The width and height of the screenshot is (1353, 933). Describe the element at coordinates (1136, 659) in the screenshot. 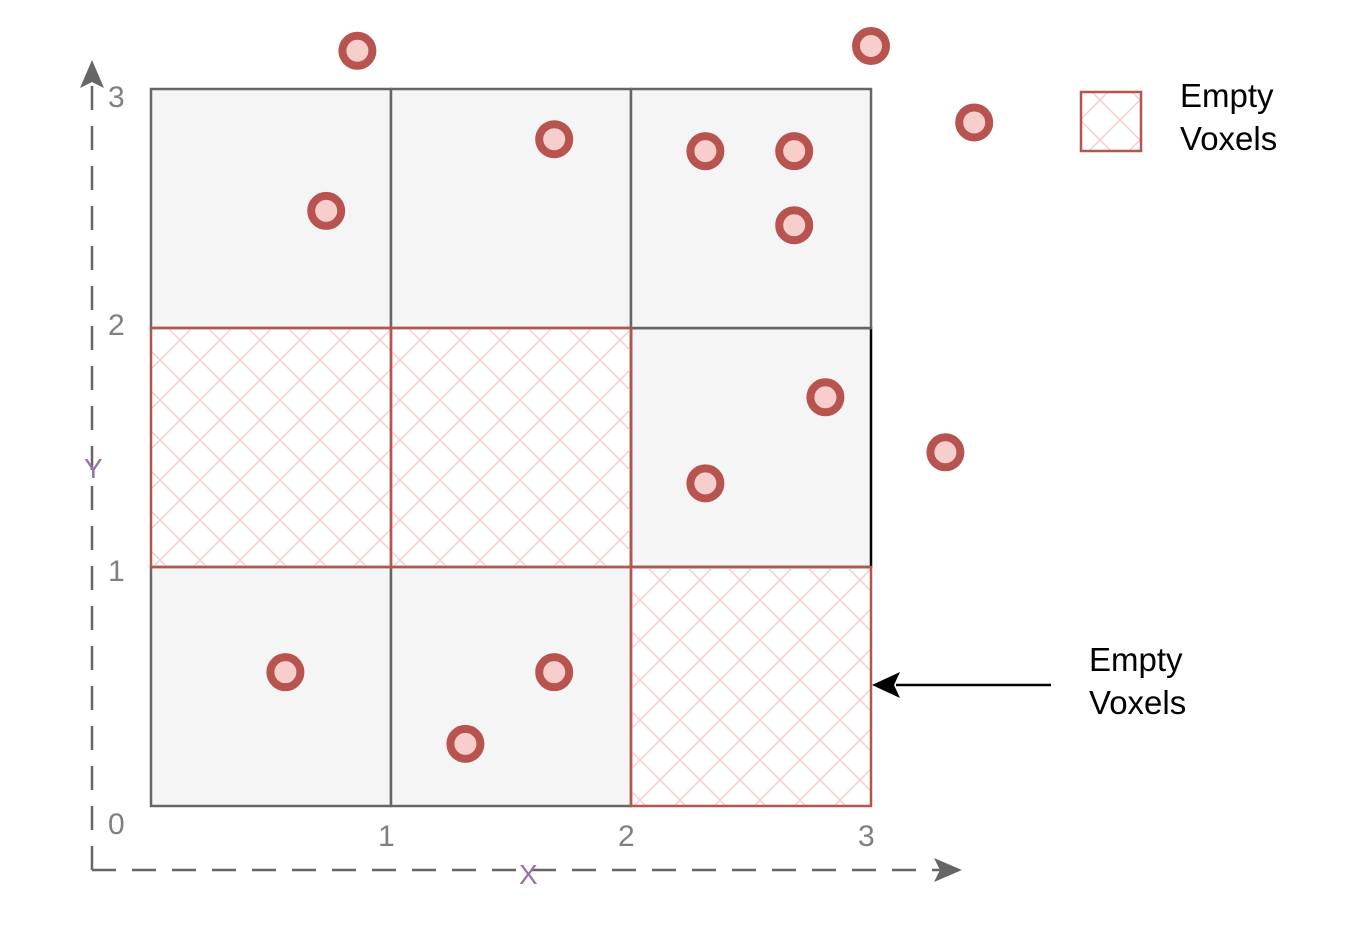

I see `annotation-label-line1: Empty` at that location.